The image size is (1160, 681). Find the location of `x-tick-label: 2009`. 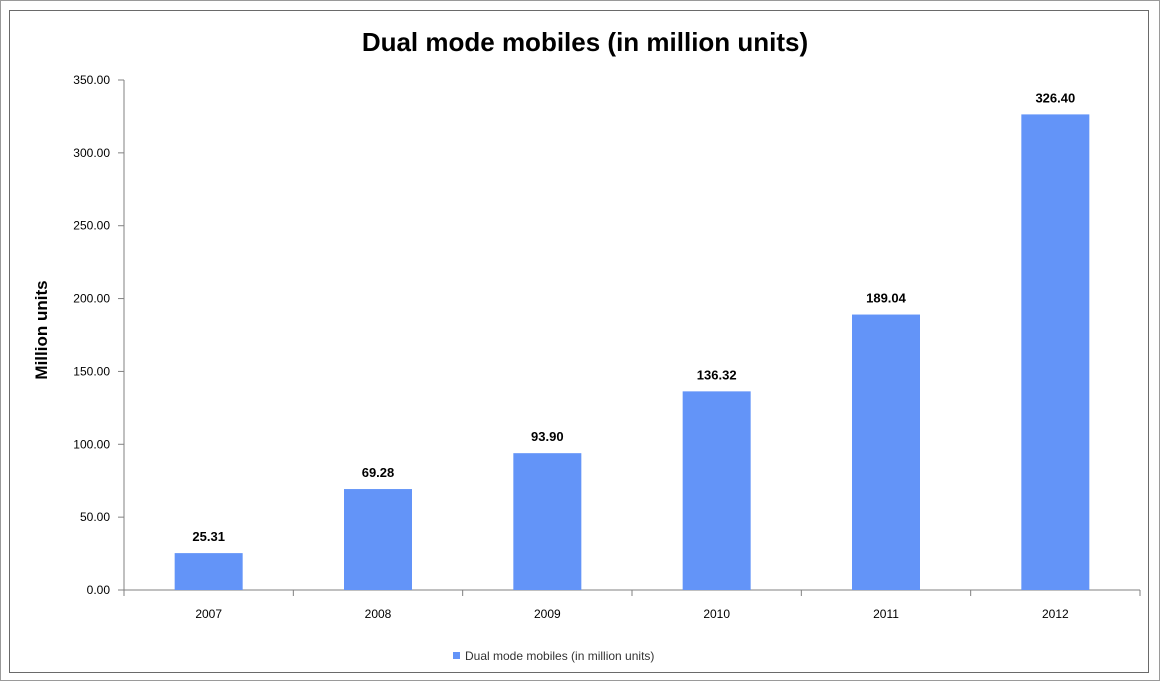

x-tick-label: 2009 is located at coordinates (547, 614).